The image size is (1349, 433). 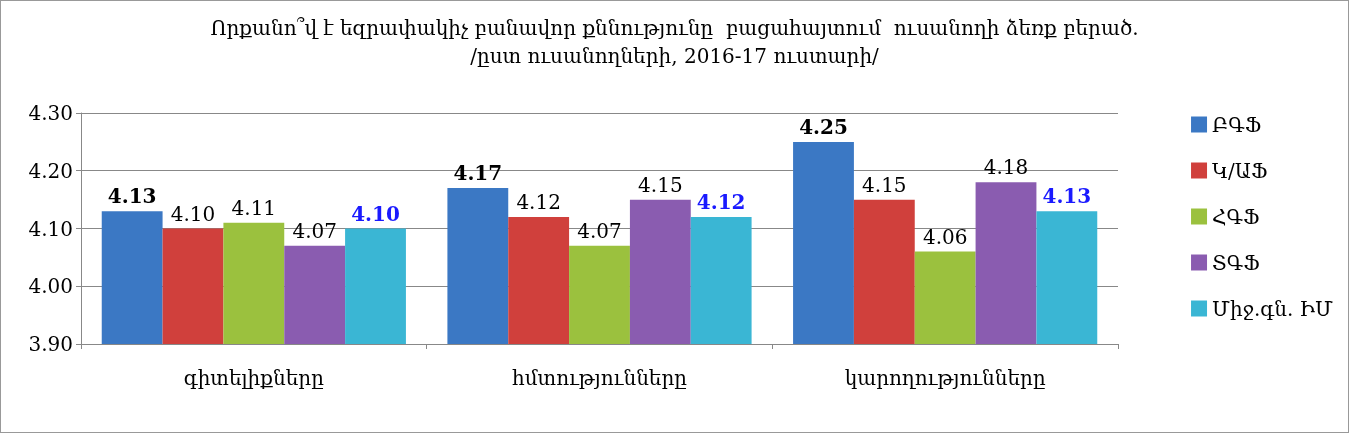 What do you see at coordinates (674, 42) in the screenshot?
I see `chart-title: Որքանո՞վ է եզրափակիչ բանավոր քննությունը բացահայտում ուսանողի ձեռք բերած. /ըստ ուսանողների, 2016-17 ուստարի/` at bounding box center [674, 42].